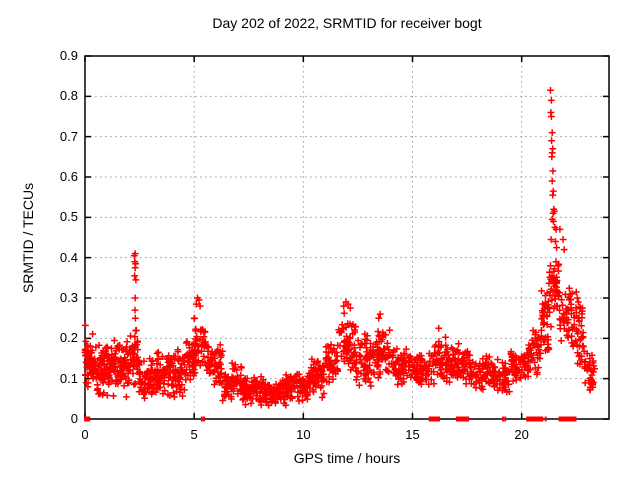 This screenshot has width=640, height=480. What do you see at coordinates (74, 418) in the screenshot?
I see `y-tick-label: 0` at bounding box center [74, 418].